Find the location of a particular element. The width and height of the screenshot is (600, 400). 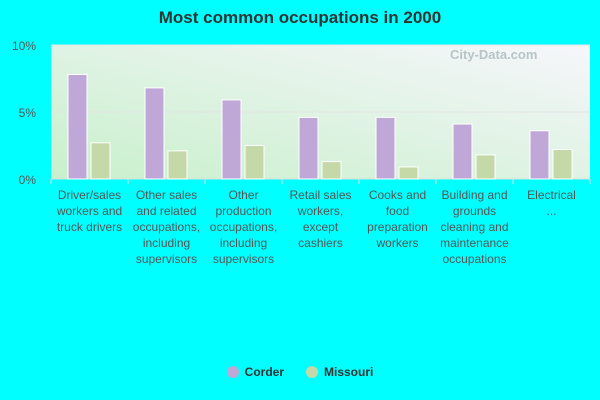

legend: Corder Missouri is located at coordinates (300, 372).